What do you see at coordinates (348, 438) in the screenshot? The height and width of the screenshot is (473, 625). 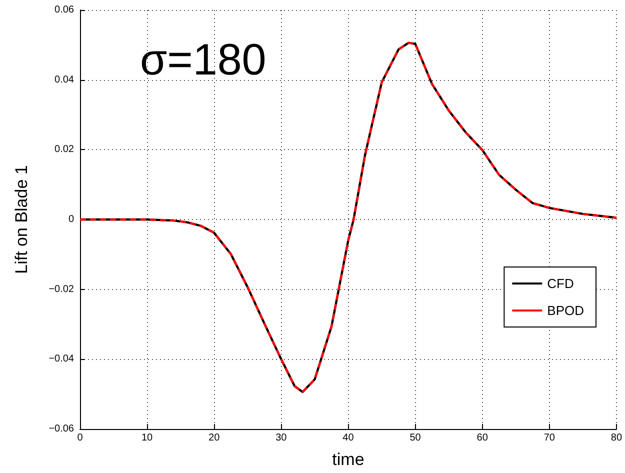 I see `x-tick-label: 40` at bounding box center [348, 438].